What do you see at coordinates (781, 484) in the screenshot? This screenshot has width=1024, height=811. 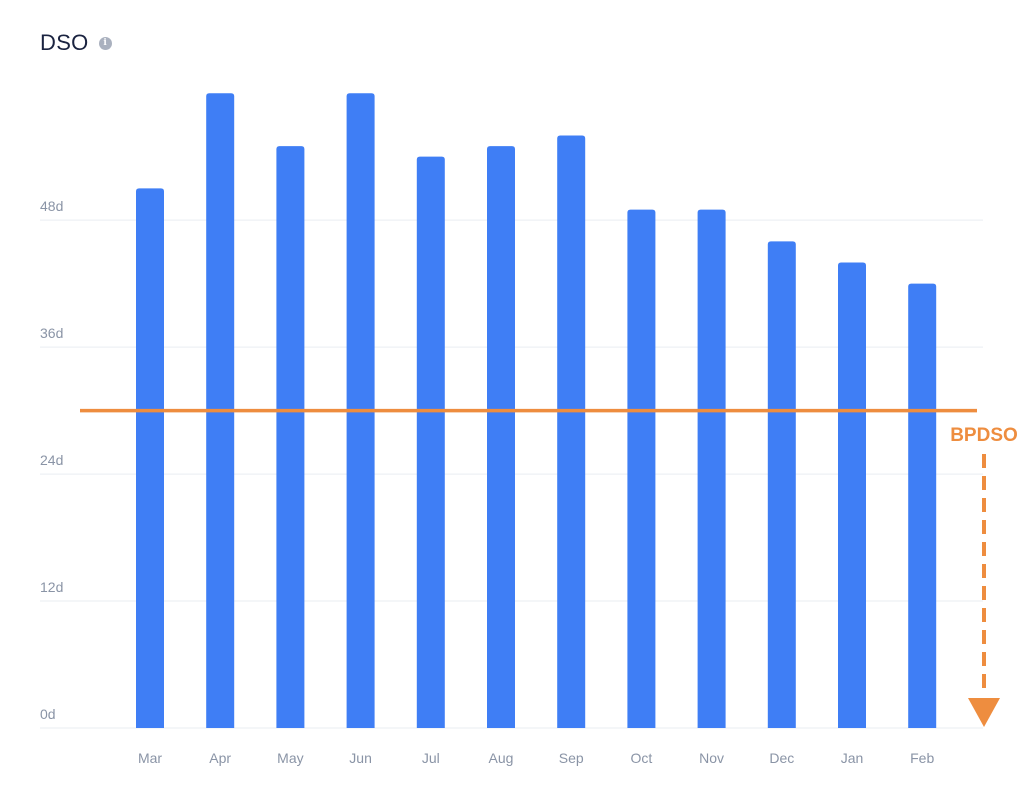 I see `bar-dec` at bounding box center [781, 484].